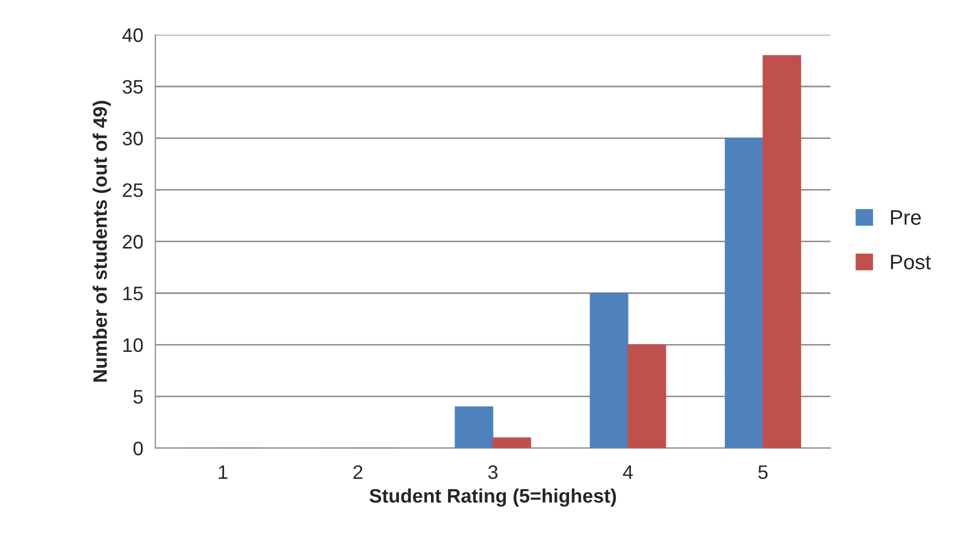 This screenshot has height=536, width=959. I want to click on y-tick-label: 35, so click(132, 87).